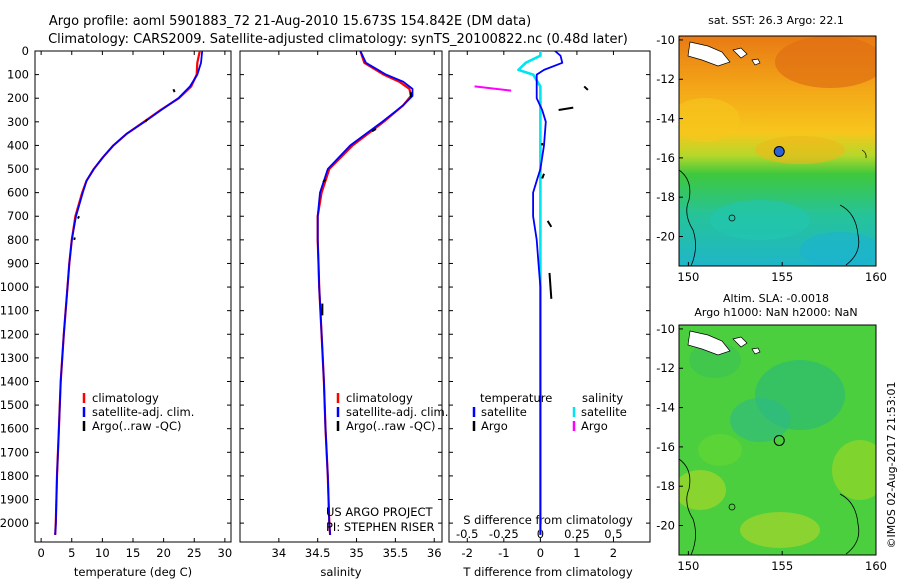  What do you see at coordinates (493, 88) in the screenshot?
I see `difference-s-argo-segment` at bounding box center [493, 88].